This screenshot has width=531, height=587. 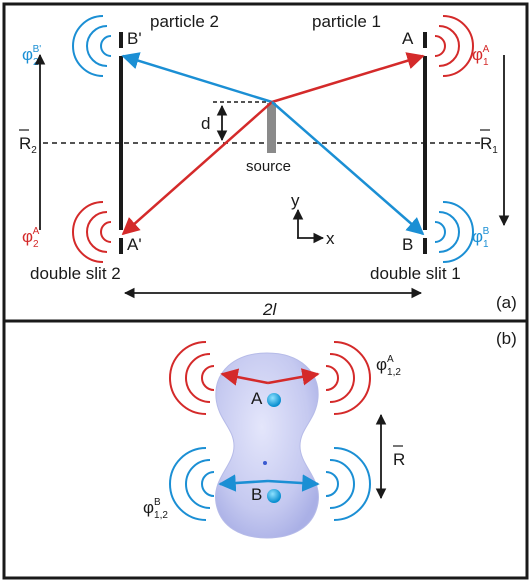 I want to click on ray-to-B, so click(x=348, y=168).